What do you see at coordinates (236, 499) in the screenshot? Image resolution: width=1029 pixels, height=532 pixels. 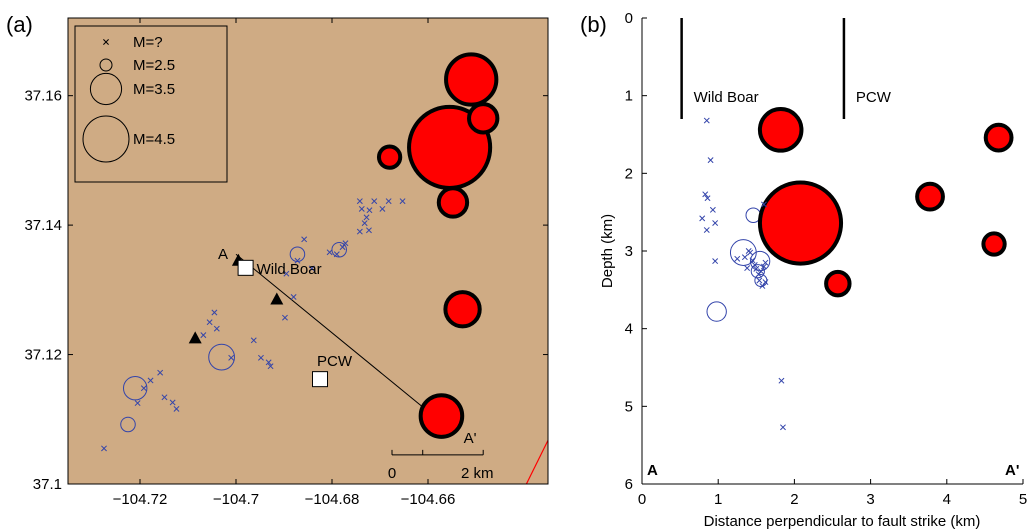 I see `x-tick-label: −104.7` at bounding box center [236, 499].